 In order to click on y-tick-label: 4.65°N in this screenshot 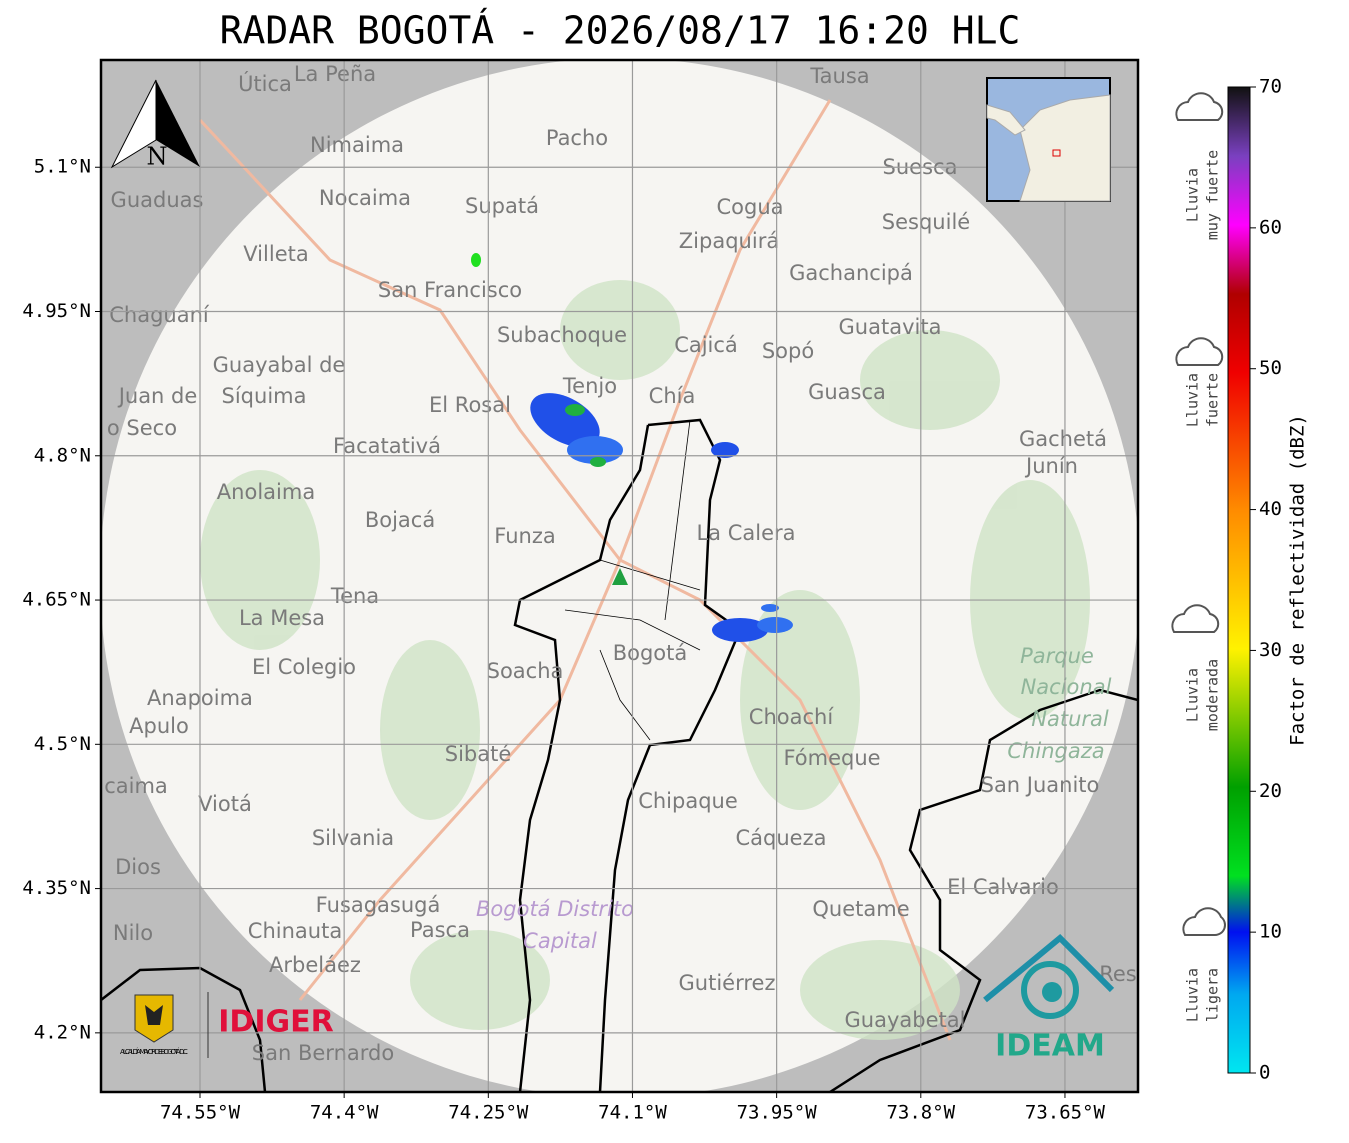, I will do `click(56, 600)`.